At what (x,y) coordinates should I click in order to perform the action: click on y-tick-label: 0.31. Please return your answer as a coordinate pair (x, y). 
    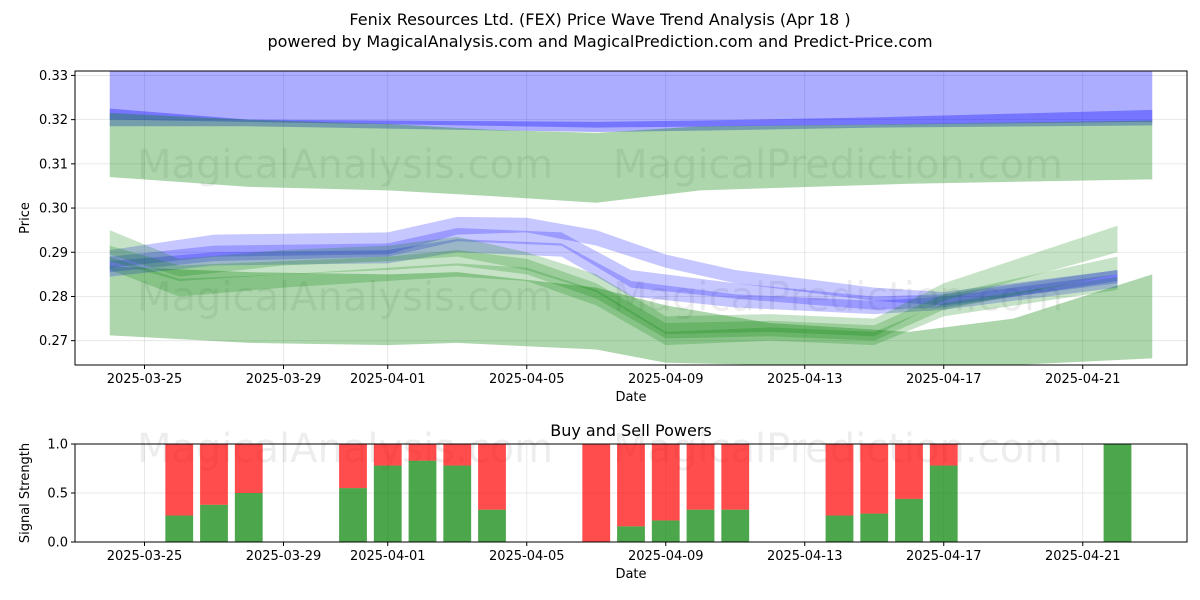
    Looking at the image, I should click on (53, 164).